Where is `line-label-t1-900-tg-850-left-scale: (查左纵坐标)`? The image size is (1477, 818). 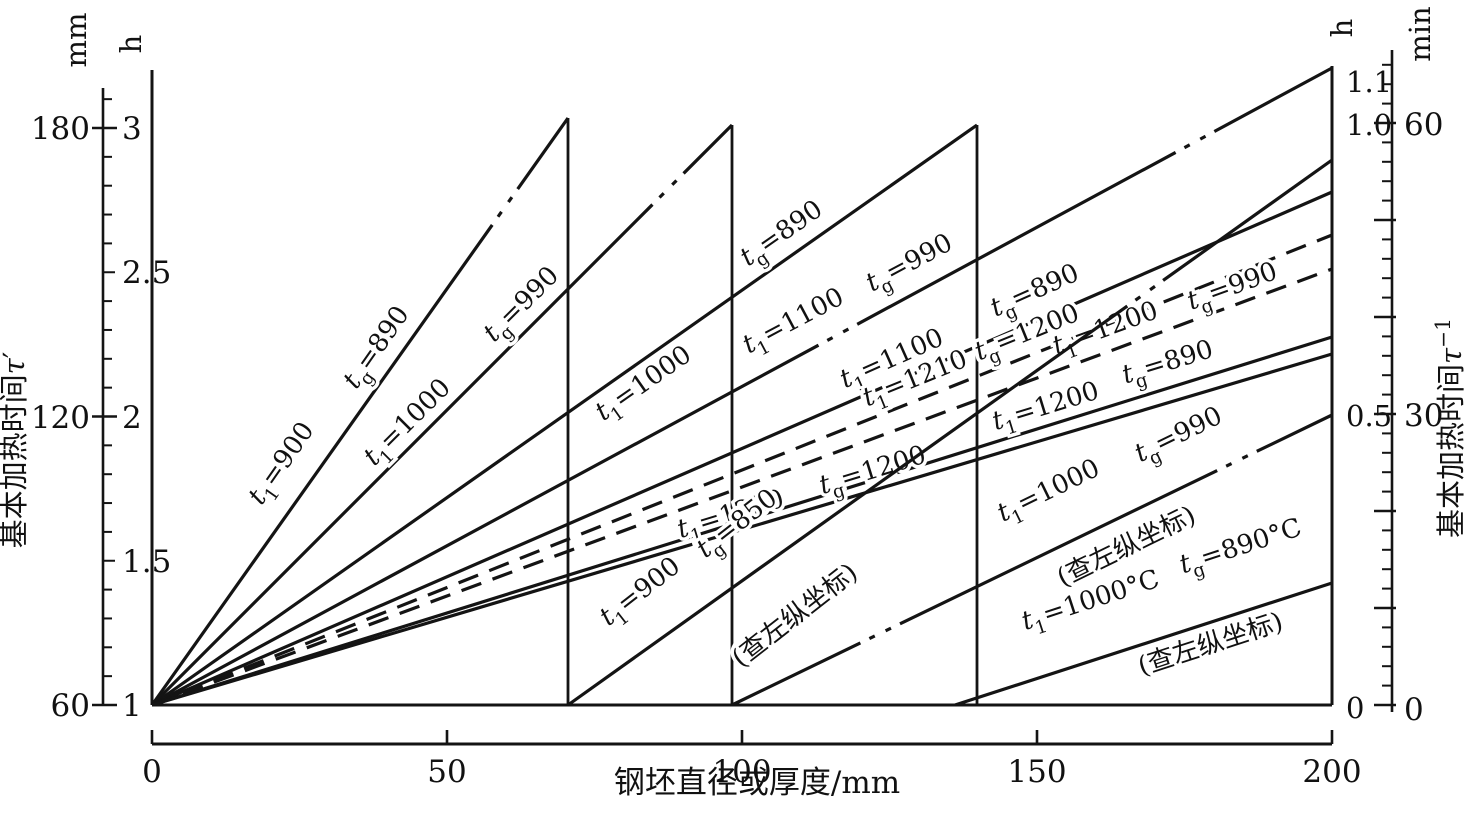
line-label-t1-900-tg-850-left-scale: (查左纵坐标) is located at coordinates (795, 616).